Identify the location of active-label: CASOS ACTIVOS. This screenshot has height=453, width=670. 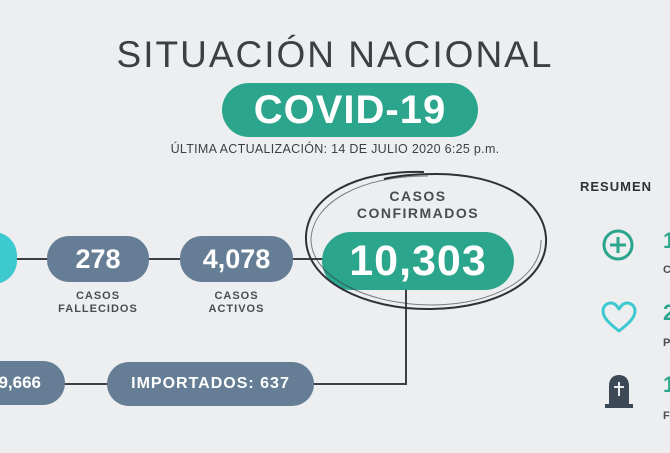
(236, 303).